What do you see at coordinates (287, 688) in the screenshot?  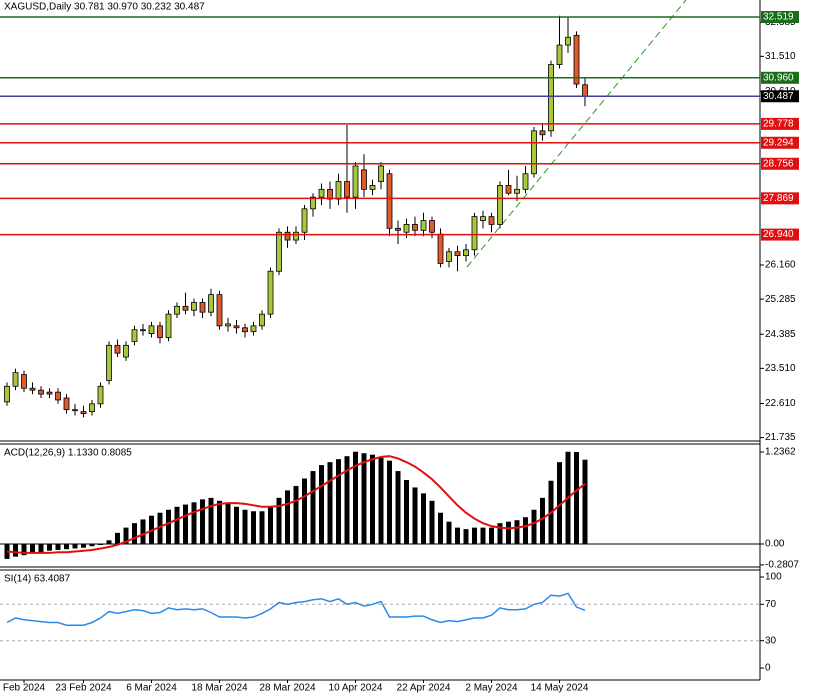 I see `x-tick-label: 28 Mar 2024` at bounding box center [287, 688].